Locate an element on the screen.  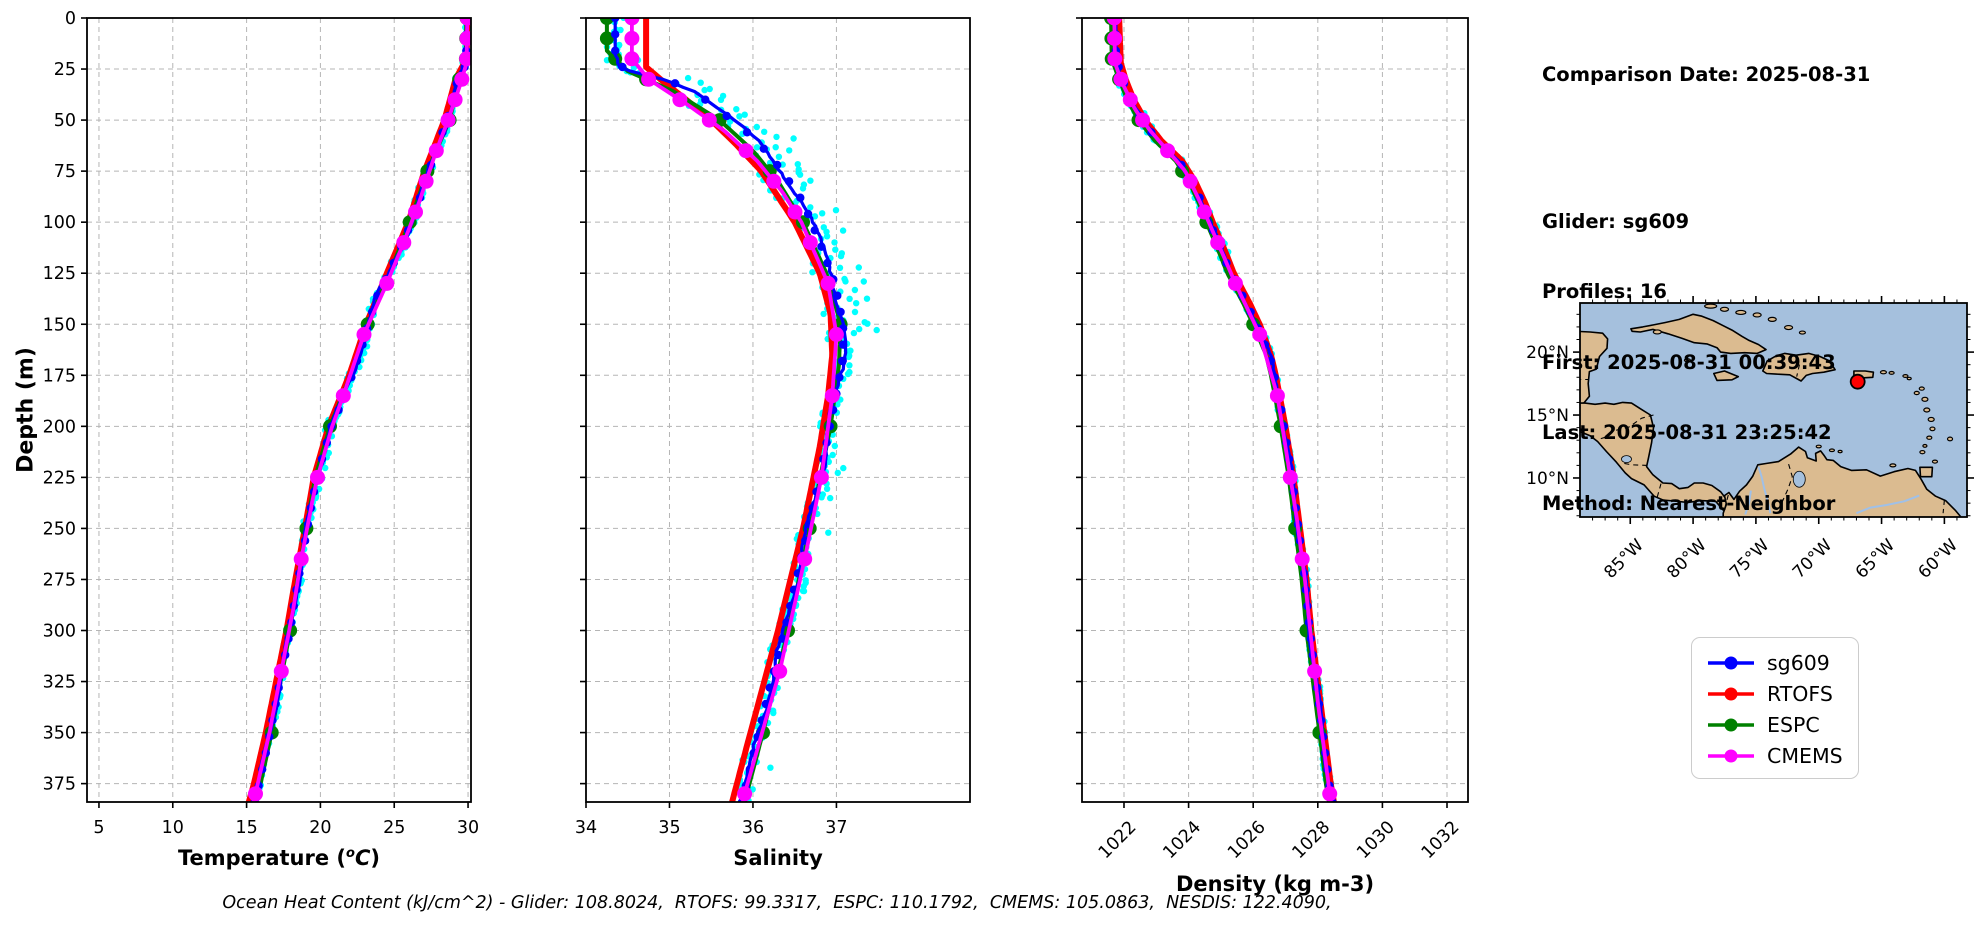
legend-item-CMEMS: CMEMS is located at coordinates (1782, 755).